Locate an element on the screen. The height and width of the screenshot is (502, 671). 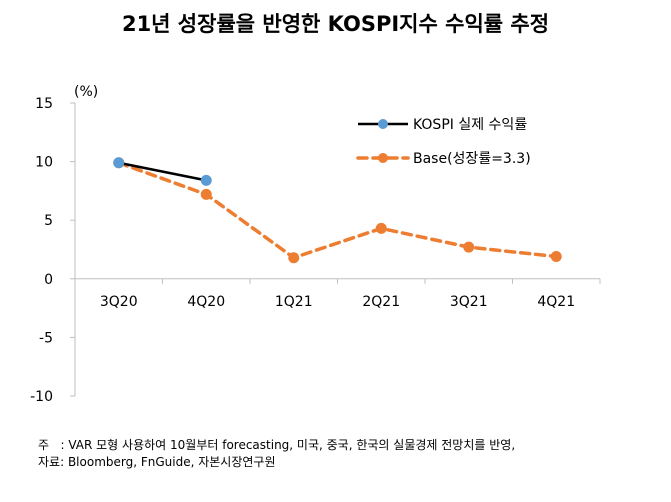
y-axis-label: (%) is located at coordinates (86, 92).